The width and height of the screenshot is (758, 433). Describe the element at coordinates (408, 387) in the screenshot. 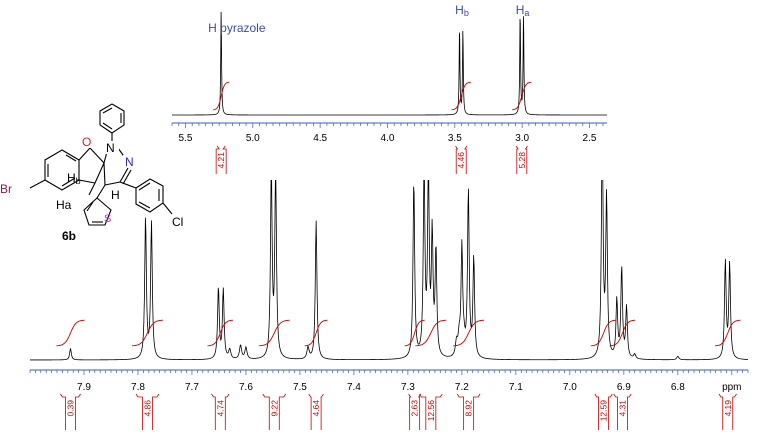

I see `main-tick-label: 7.3` at that location.